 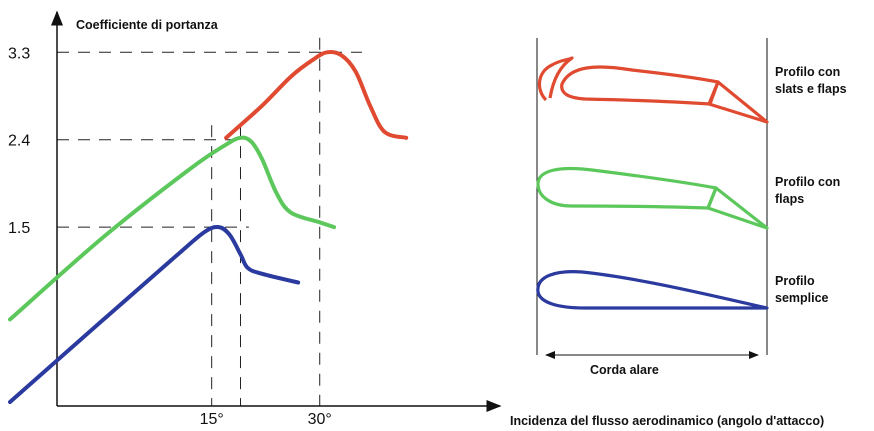 What do you see at coordinates (19, 53) in the screenshot?
I see `y-tick-label-2: 3.3` at bounding box center [19, 53].